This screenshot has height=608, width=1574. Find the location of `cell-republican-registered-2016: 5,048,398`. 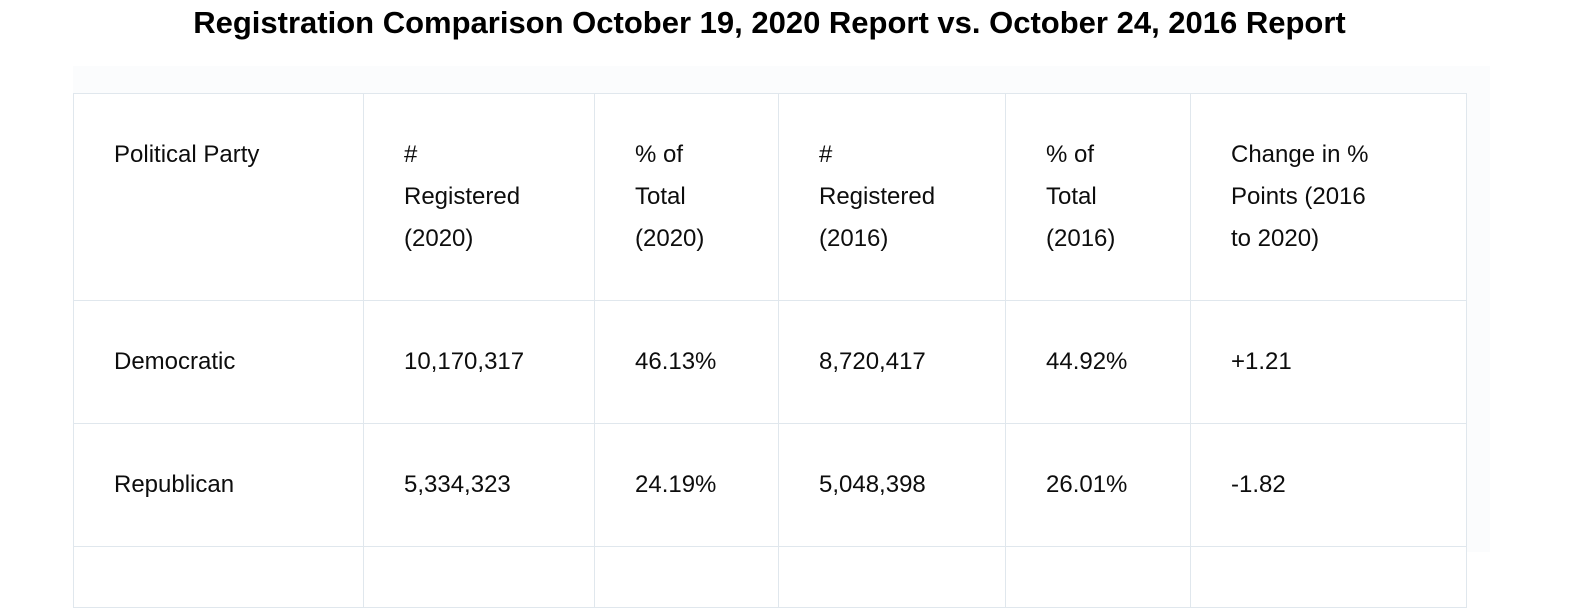

cell-republican-registered-2016: 5,048,398 is located at coordinates (892, 485).